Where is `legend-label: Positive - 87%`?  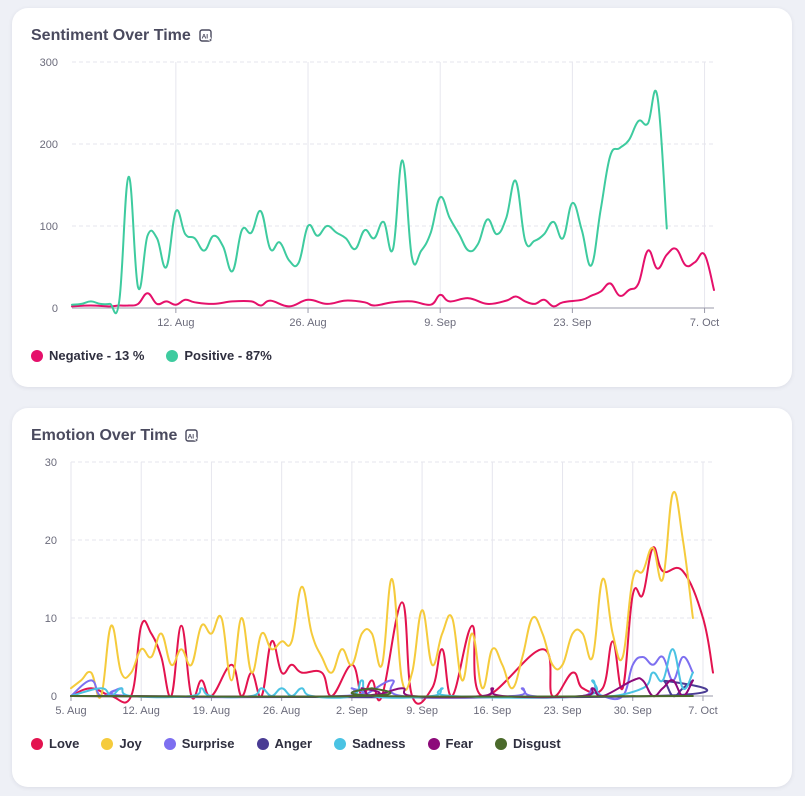 legend-label: Positive - 87% is located at coordinates (228, 355).